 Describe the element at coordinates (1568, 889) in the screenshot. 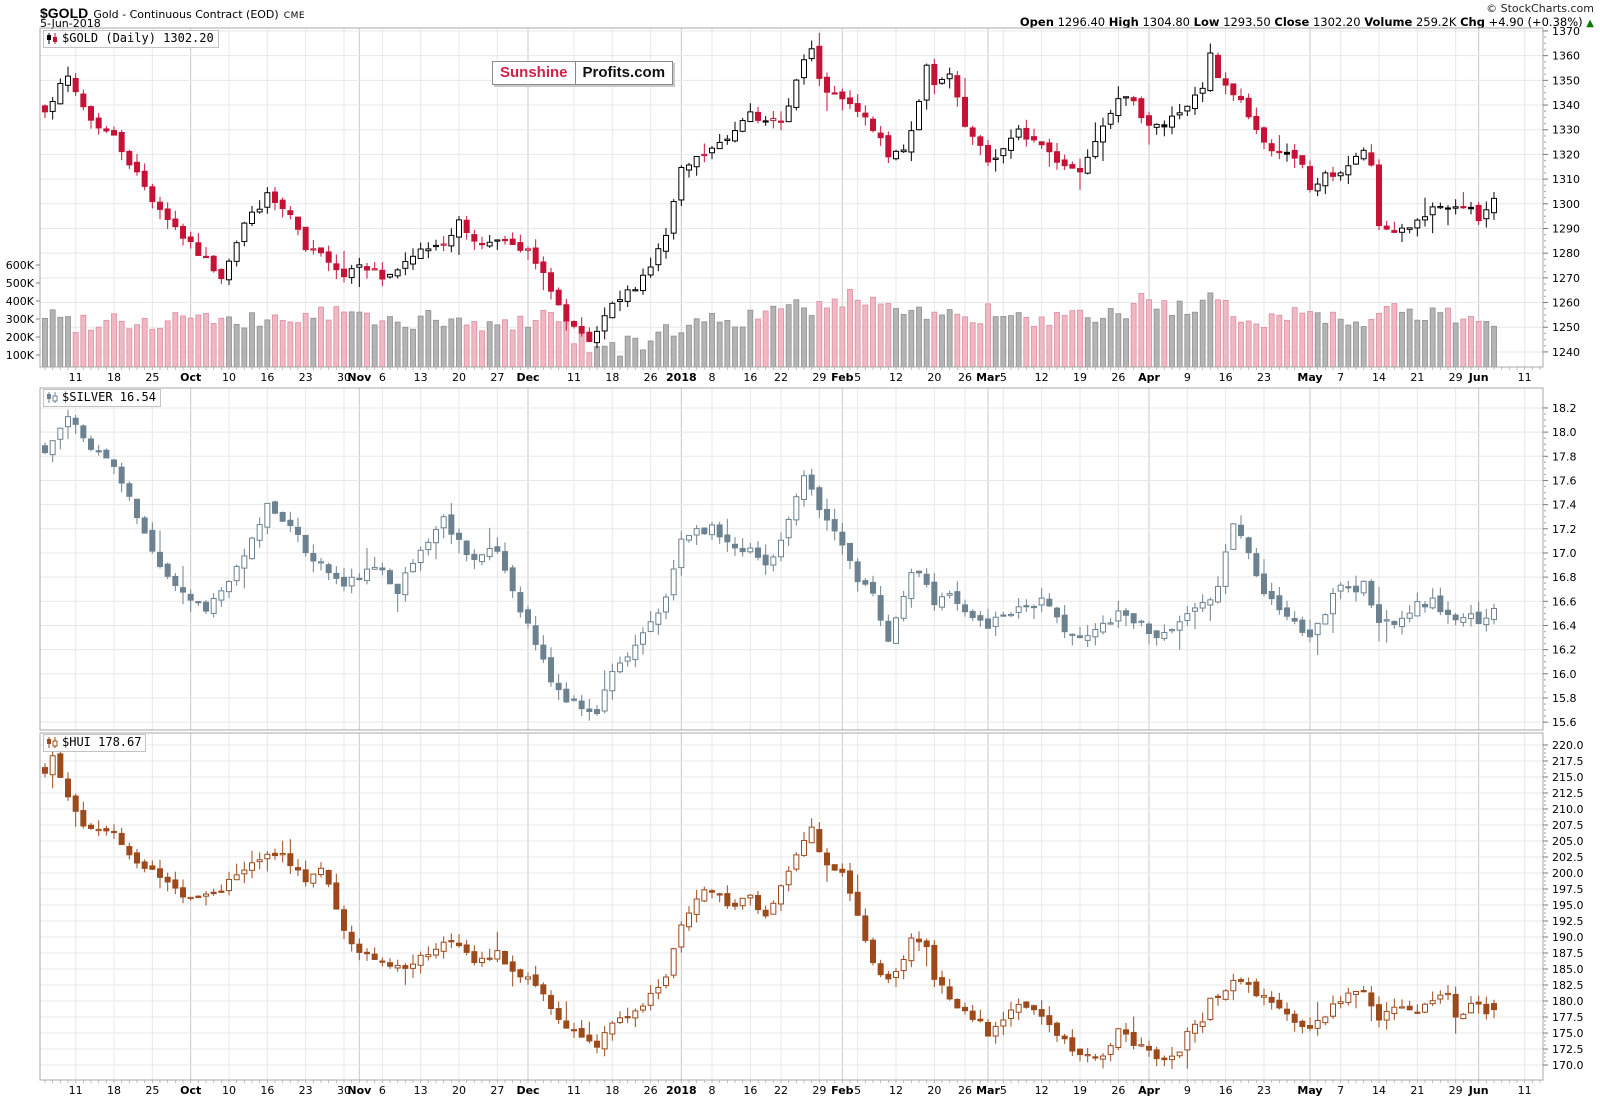

I see `y-axis-label: 197.5` at that location.